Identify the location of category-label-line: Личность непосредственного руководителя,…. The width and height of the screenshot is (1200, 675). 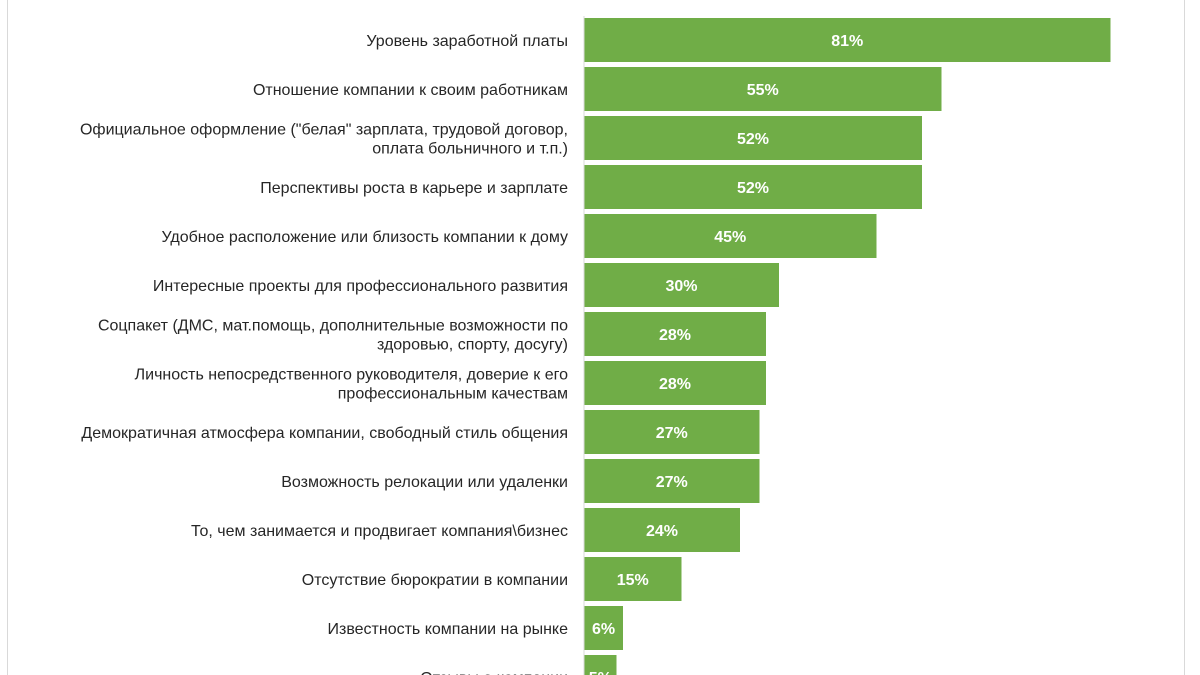
(351, 375).